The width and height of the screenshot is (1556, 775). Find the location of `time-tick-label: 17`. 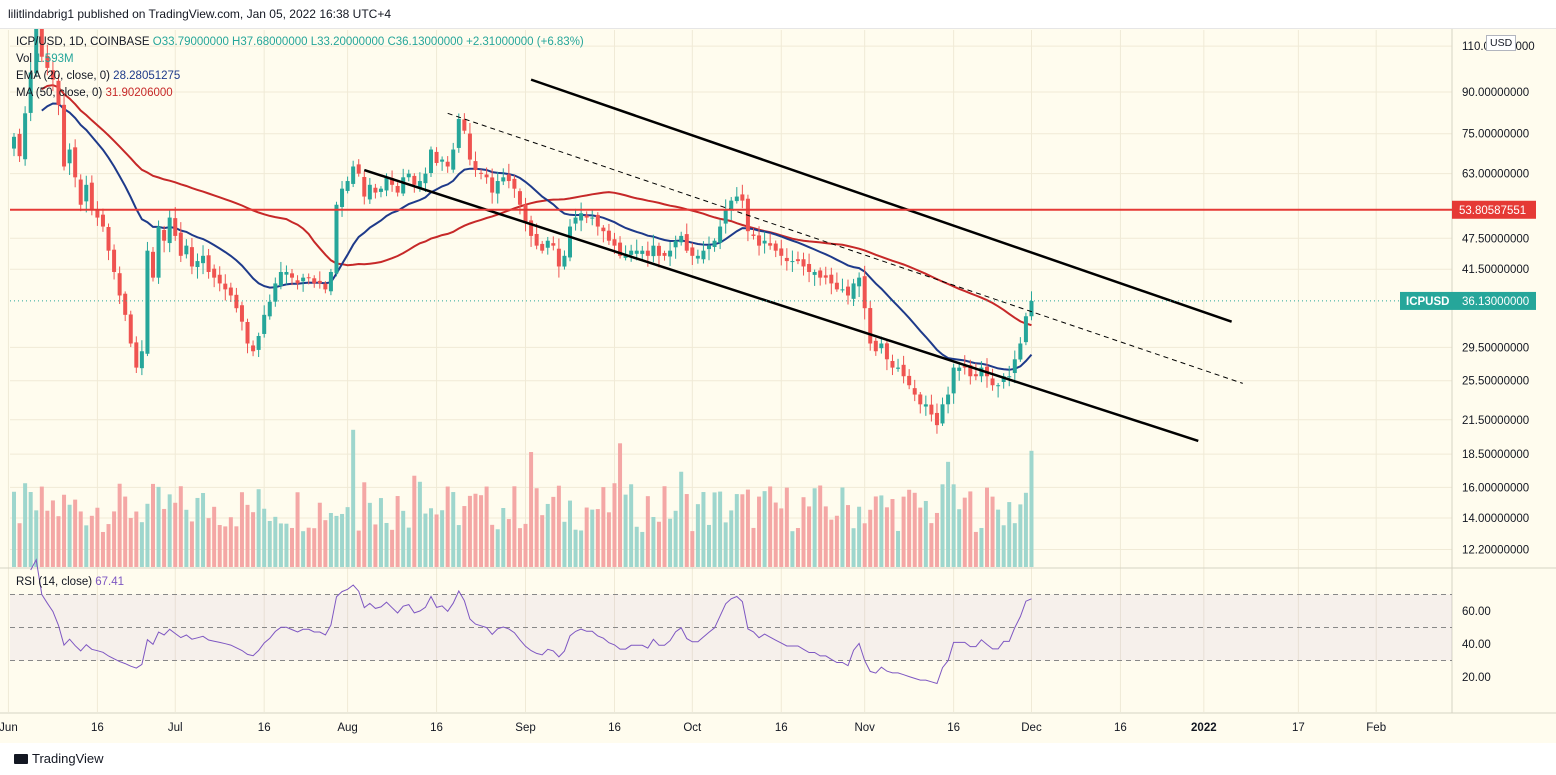

time-tick-label: 17 is located at coordinates (1298, 728).